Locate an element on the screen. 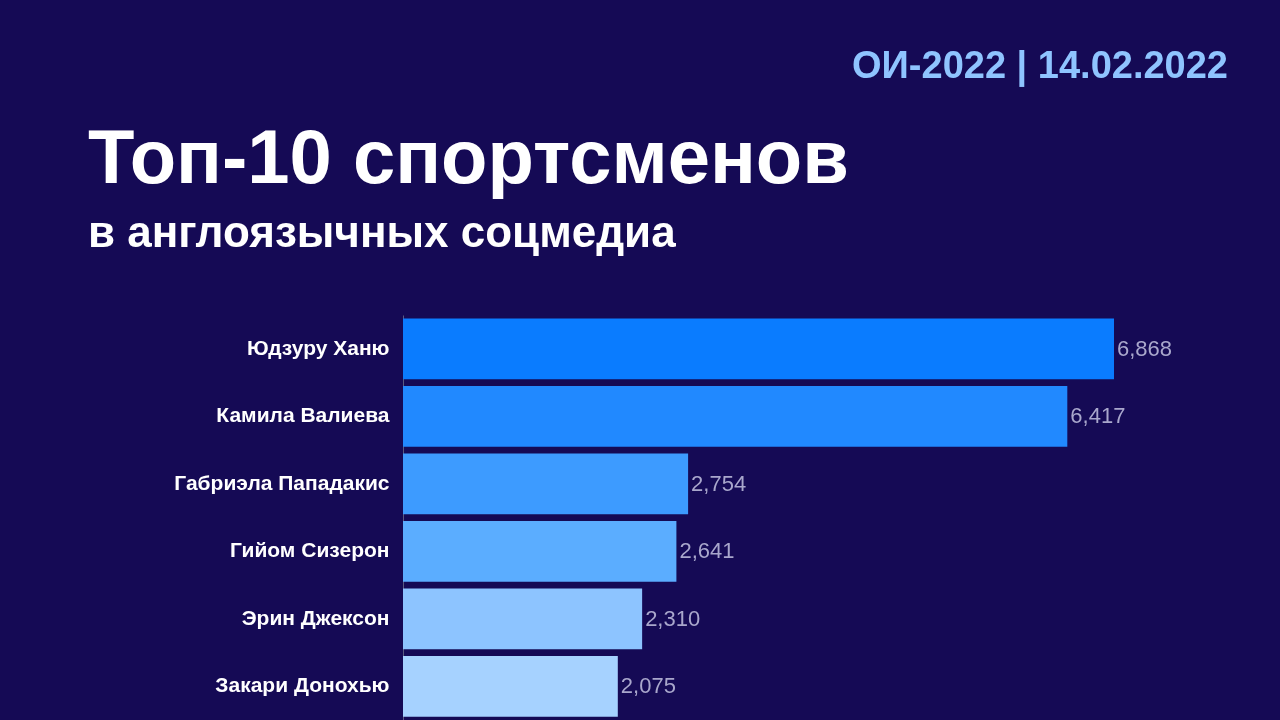 The width and height of the screenshot is (1280, 720). data-label: 2,641 is located at coordinates (707, 551).